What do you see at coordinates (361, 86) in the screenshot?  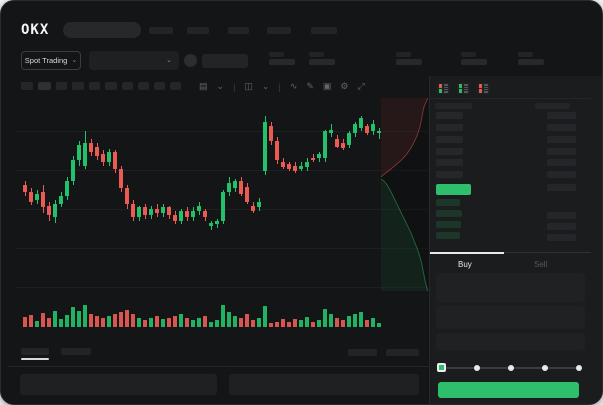 I see `fullscreen-icon: ⤢` at bounding box center [361, 86].